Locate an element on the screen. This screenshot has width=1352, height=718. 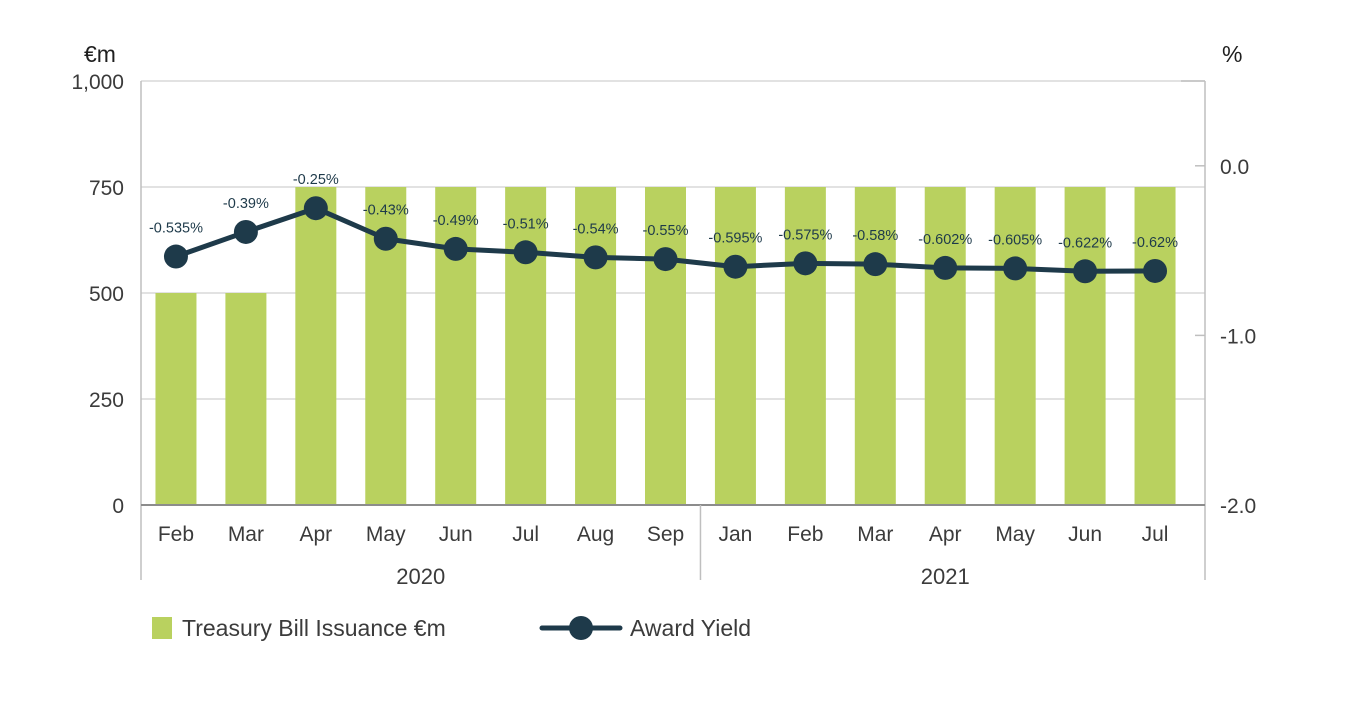
yield-data-label: -0.602% is located at coordinates (945, 240).